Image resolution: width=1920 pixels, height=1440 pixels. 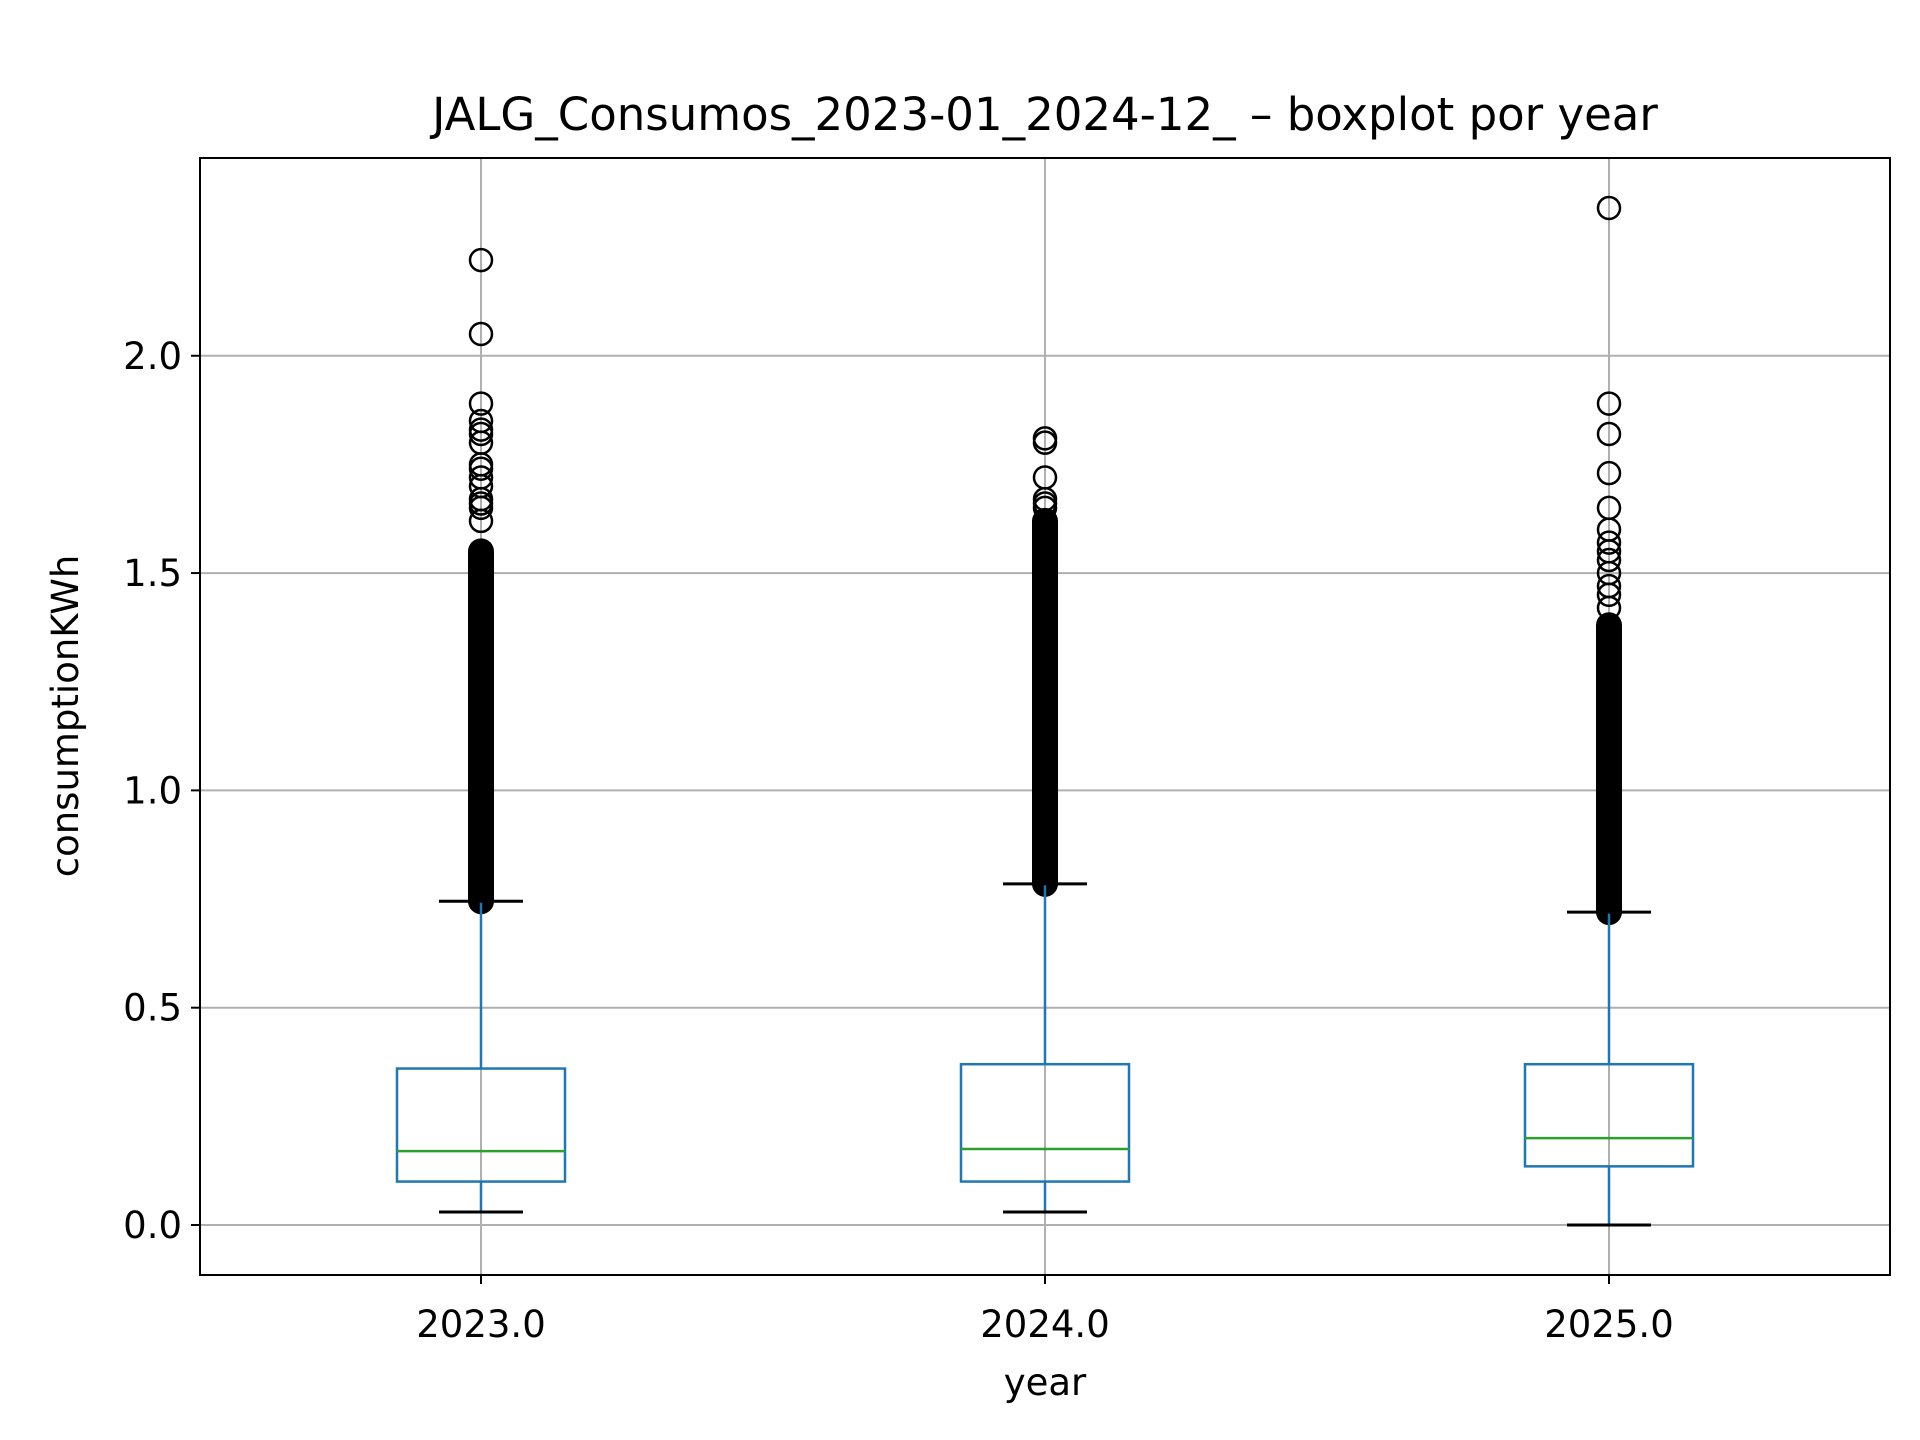 I want to click on y-tick-label: 0.5, so click(x=152, y=1008).